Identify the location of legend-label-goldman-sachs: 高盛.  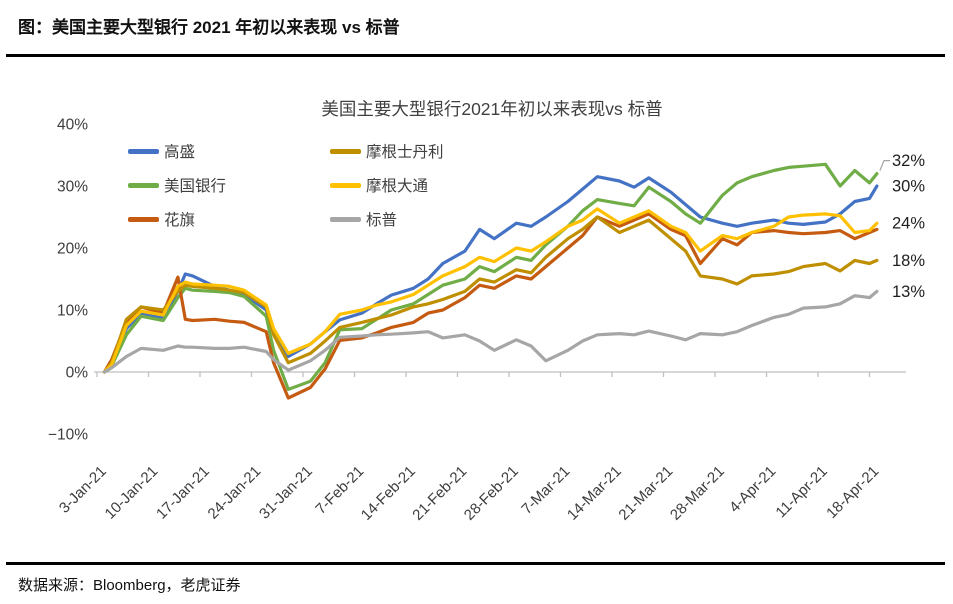
(180, 152).